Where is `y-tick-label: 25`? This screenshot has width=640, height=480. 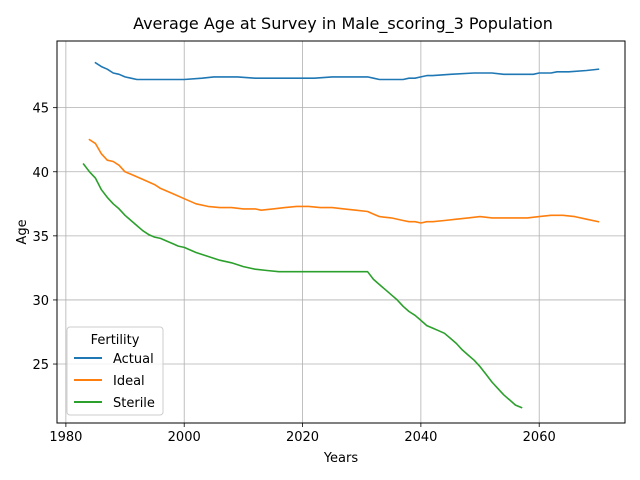
y-tick-label: 25 is located at coordinates (40, 365).